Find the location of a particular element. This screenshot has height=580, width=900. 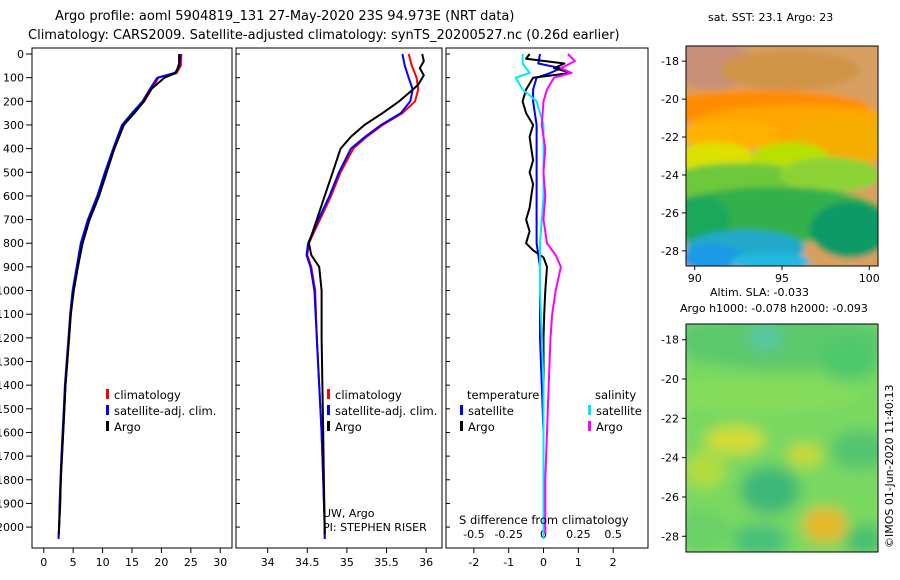

depth-tick-label: 1400 is located at coordinates (12, 385).